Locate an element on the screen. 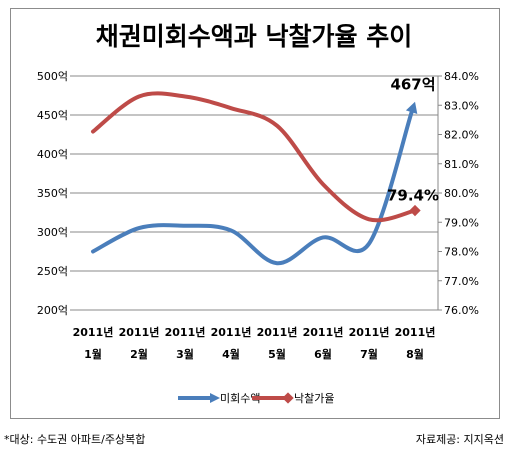 This screenshot has width=508, height=456. left-tick-label: 350억 is located at coordinates (52, 193).